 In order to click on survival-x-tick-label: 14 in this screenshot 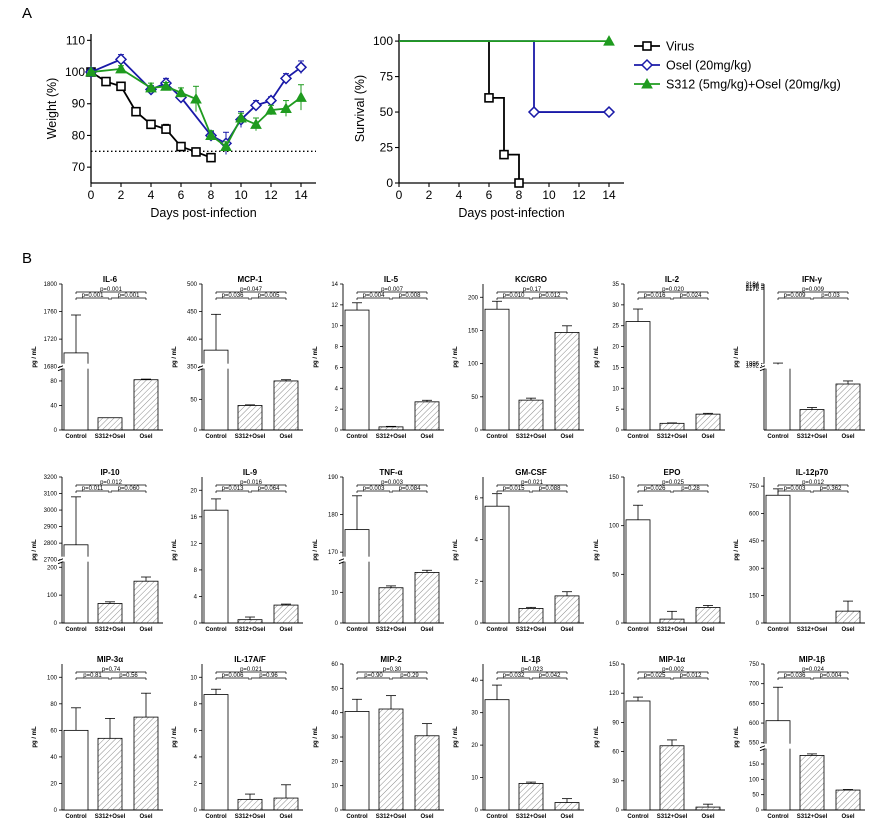, I will do `click(609, 195)`.